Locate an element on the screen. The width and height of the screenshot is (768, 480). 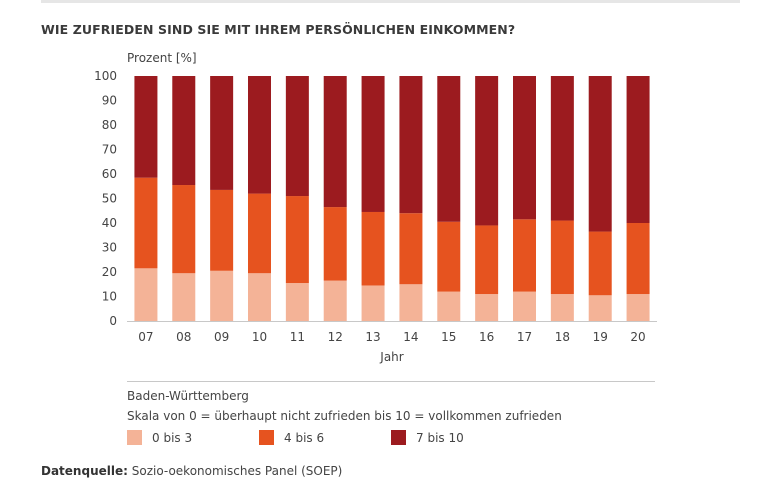
x-tick-label: 07 is located at coordinates (145, 337).